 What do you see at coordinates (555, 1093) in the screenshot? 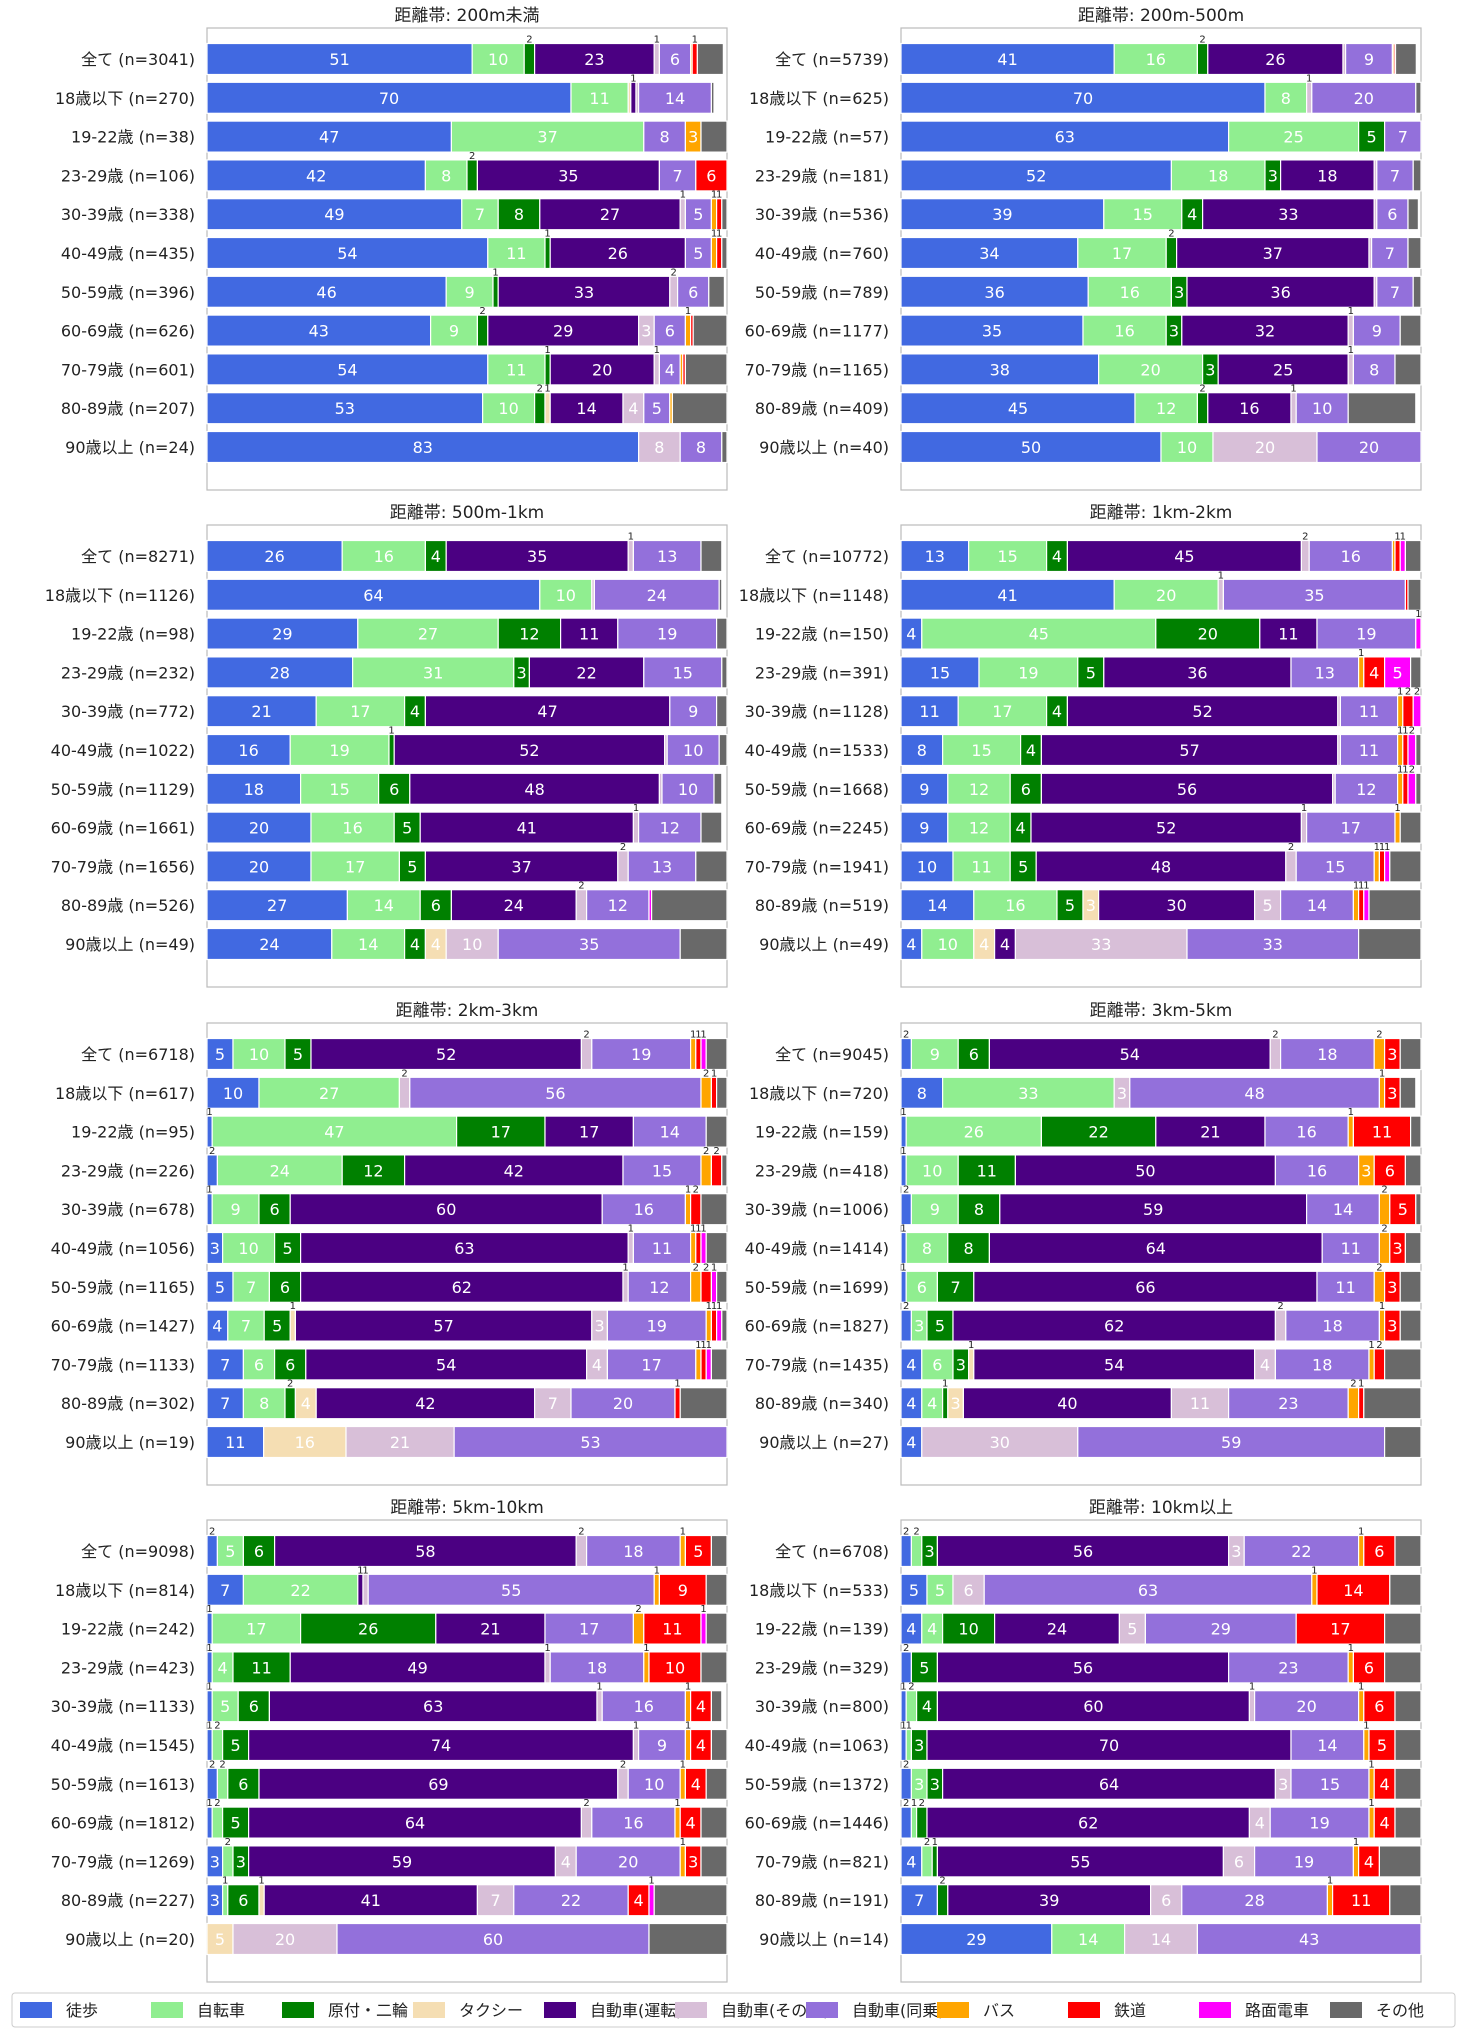
I see `value-label: 56` at bounding box center [555, 1093].